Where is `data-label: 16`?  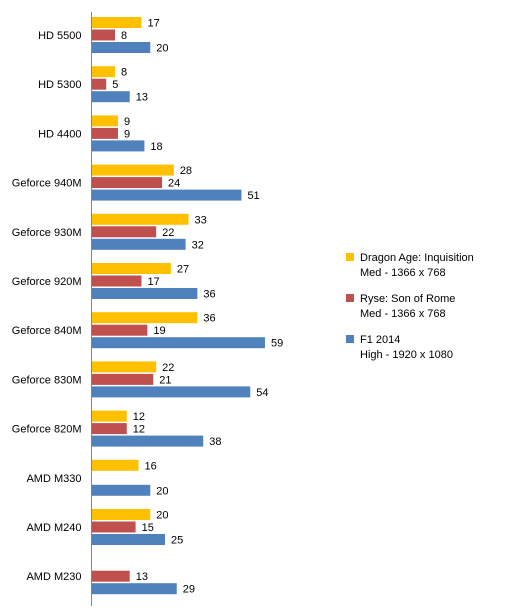
data-label: 16 is located at coordinates (151, 466).